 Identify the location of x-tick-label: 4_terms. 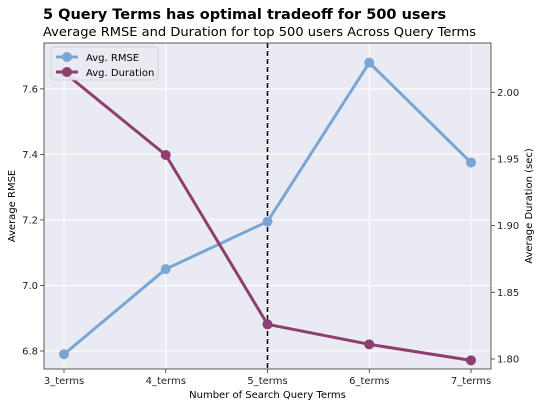
(166, 381).